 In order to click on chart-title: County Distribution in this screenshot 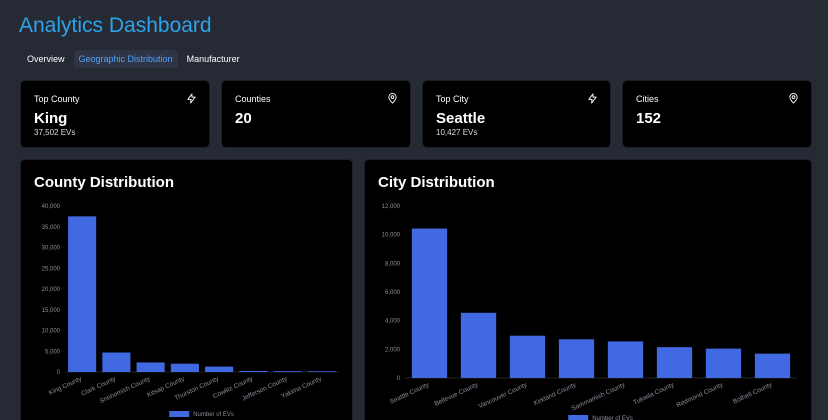, I will do `click(104, 182)`.